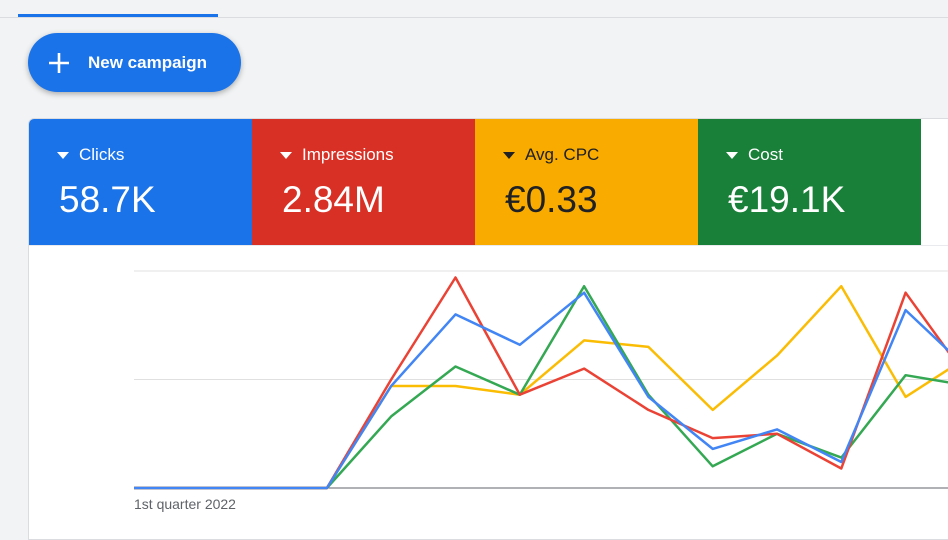 The image size is (948, 540). What do you see at coordinates (59, 62) in the screenshot?
I see `plus-icon` at bounding box center [59, 62].